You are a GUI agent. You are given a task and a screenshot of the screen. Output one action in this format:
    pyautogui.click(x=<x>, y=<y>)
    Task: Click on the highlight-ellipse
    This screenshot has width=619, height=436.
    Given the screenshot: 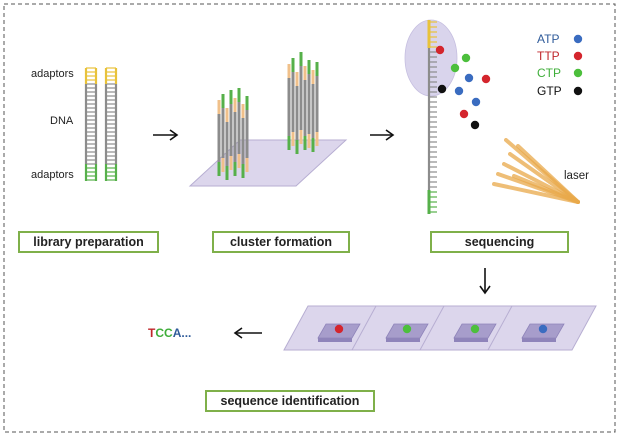 What is the action you would take?
    pyautogui.click(x=431, y=58)
    